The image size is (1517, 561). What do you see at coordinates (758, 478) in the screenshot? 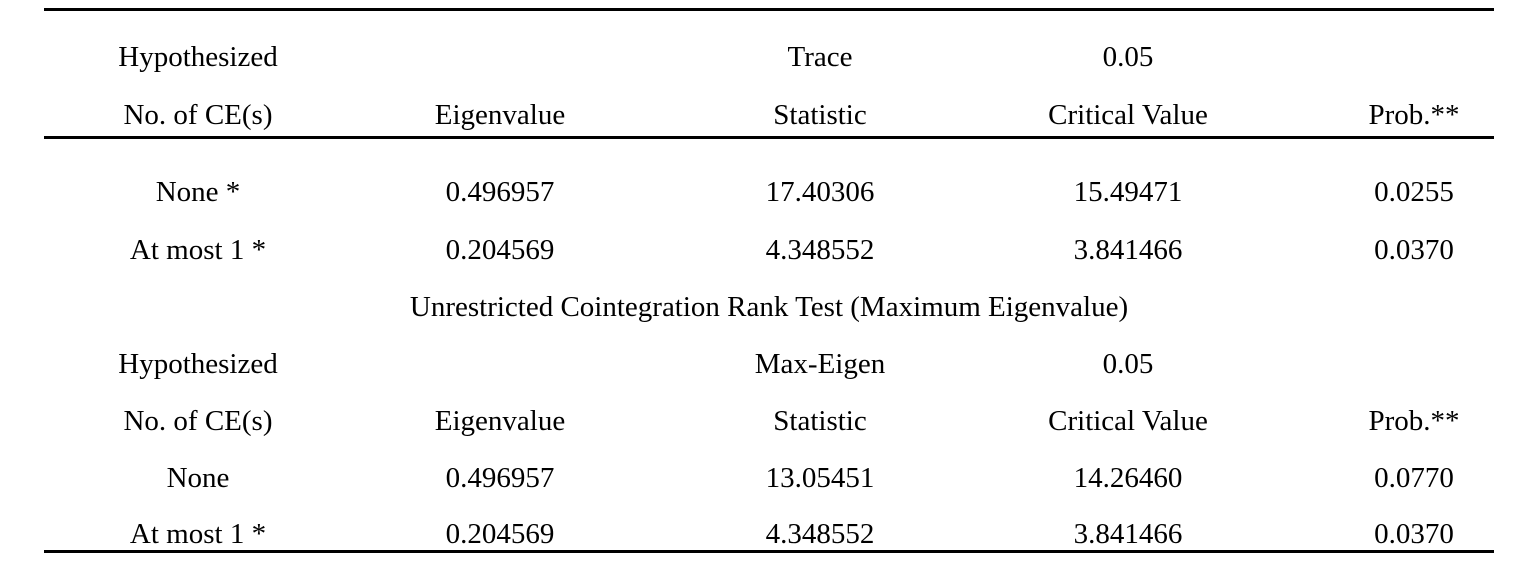
I see `table-row: None 0.496957 13.05451 14.26460 0.0770` at bounding box center [758, 478].